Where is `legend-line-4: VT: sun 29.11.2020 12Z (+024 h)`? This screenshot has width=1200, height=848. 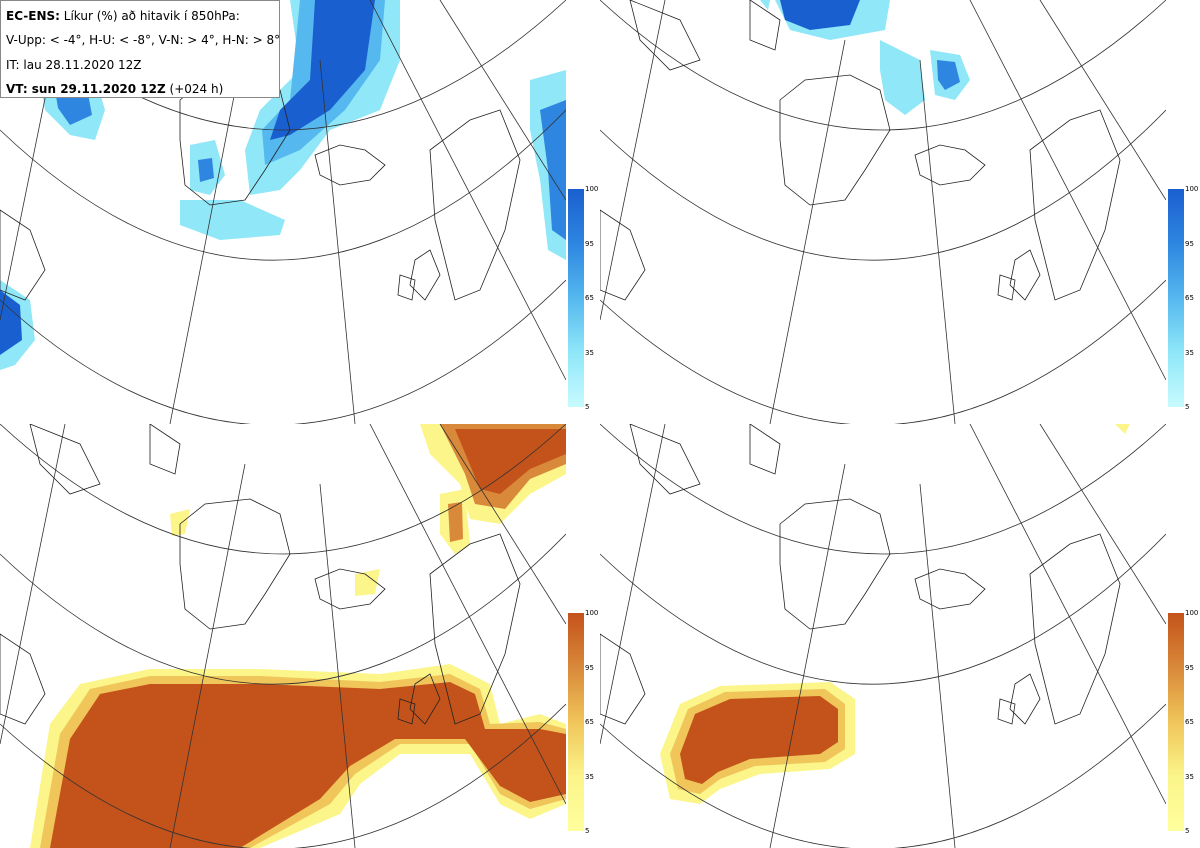
legend-line-4: VT: sun 29.11.2020 12Z (+024 h) is located at coordinates (114, 89).